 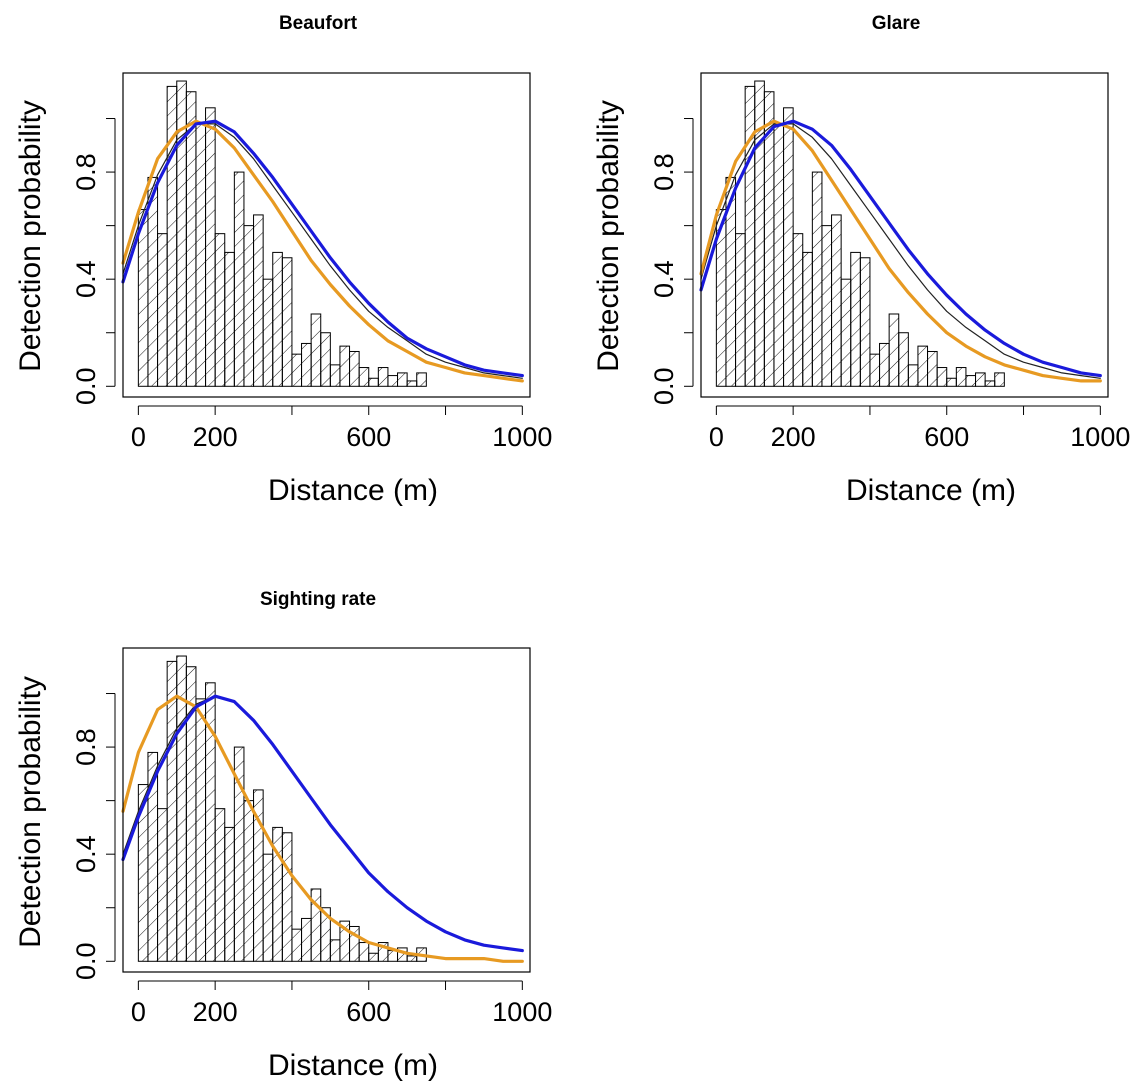 I want to click on y-axis-label: Detection probability, so click(x=30, y=812).